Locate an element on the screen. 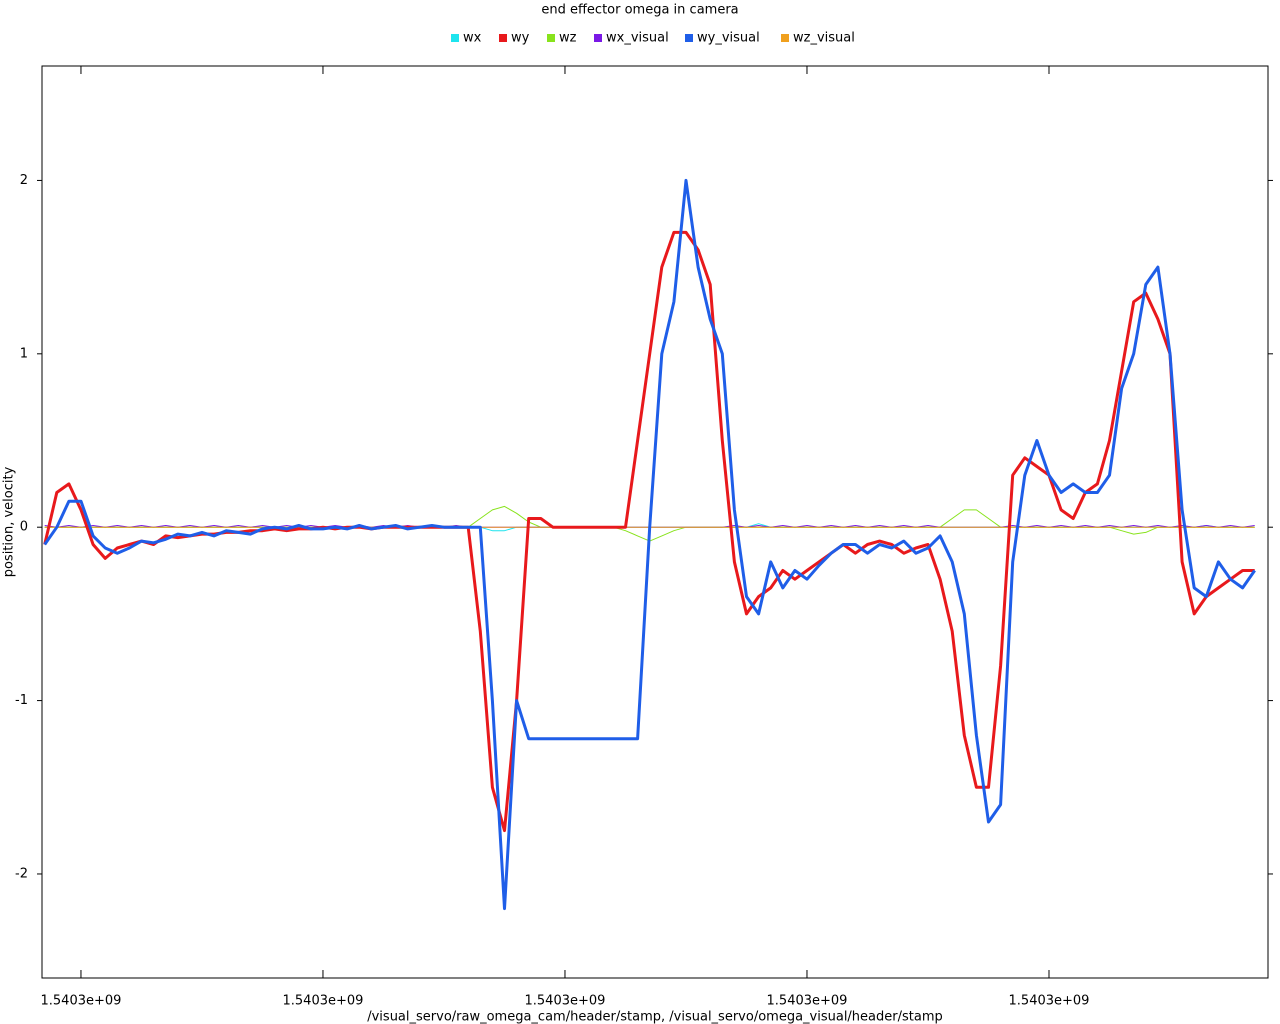 The width and height of the screenshot is (1280, 1024). y-tick-label: -1 is located at coordinates (21, 700).